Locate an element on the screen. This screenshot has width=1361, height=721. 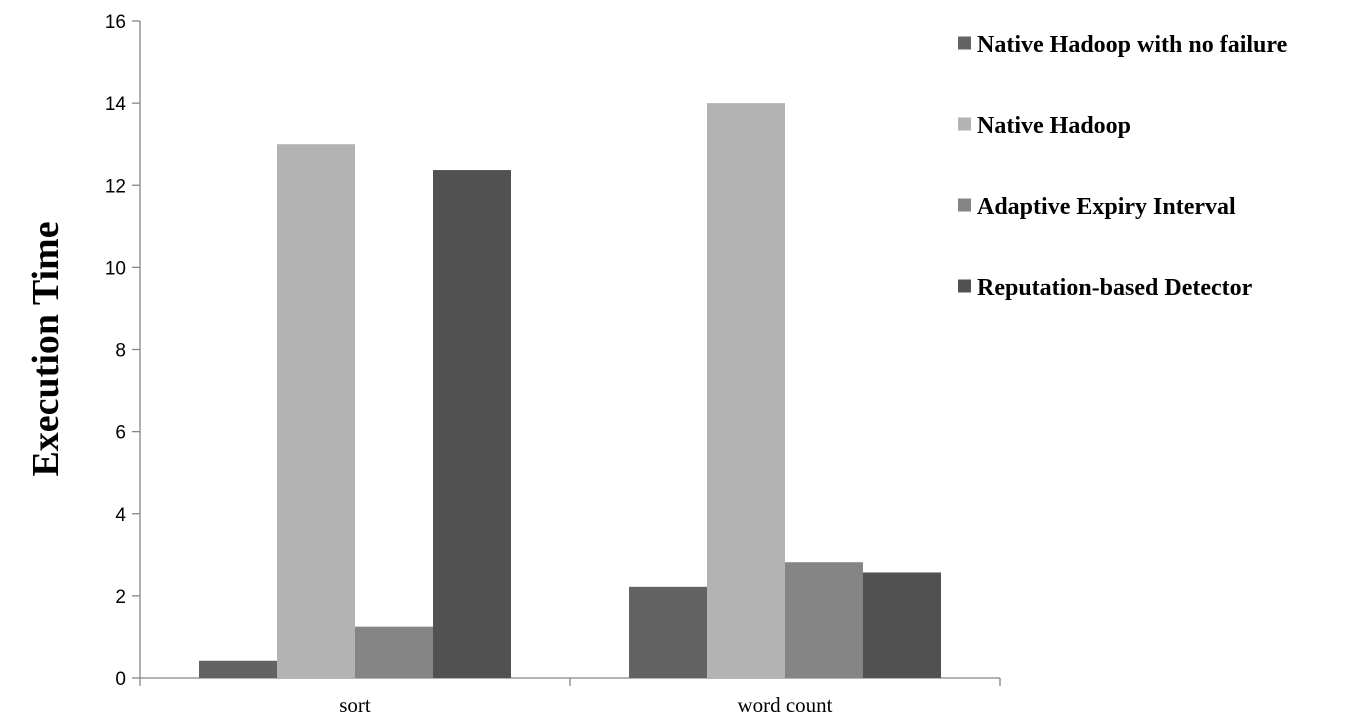
legend-label: Adaptive Expiry Interval is located at coordinates (1106, 207).